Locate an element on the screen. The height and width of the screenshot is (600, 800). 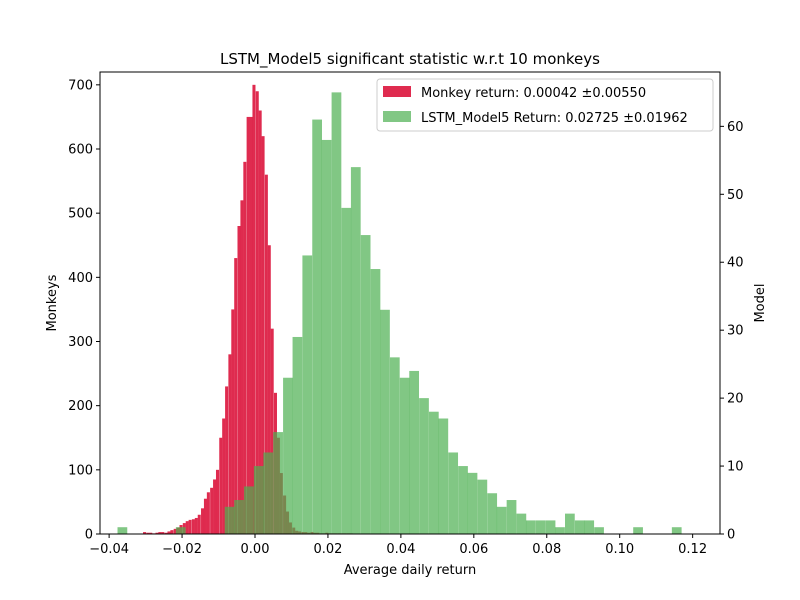
x-axis-ticks: −0.04 −0.02 0.00 0.02 0.04 0.06 0.08 0.10 0.12 is located at coordinates (398, 545).